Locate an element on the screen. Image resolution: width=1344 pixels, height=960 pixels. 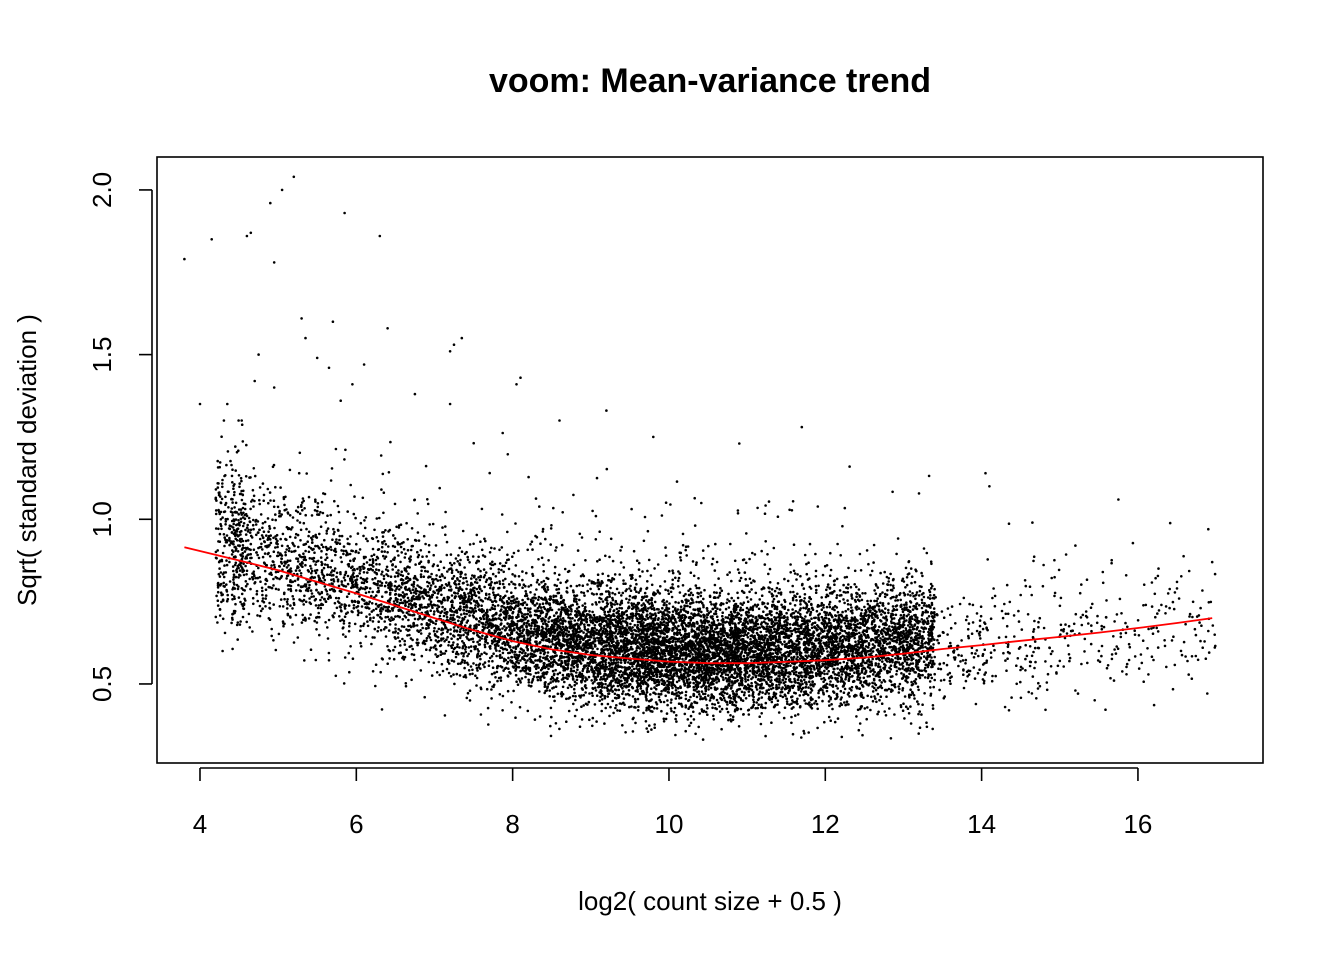
chart-title: voom: Mean-variance trend is located at coordinates (710, 81).